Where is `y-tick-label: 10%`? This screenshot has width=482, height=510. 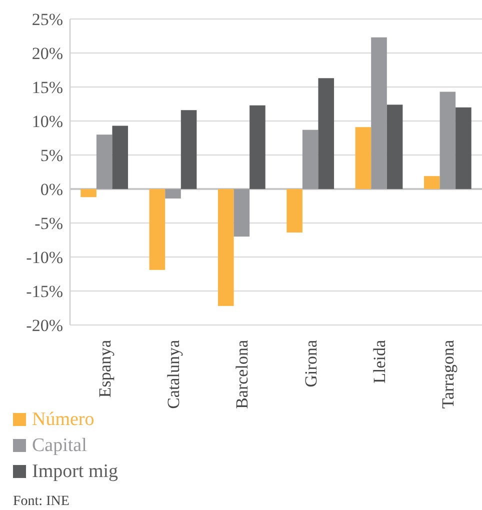 y-tick-label: 10% is located at coordinates (47, 121).